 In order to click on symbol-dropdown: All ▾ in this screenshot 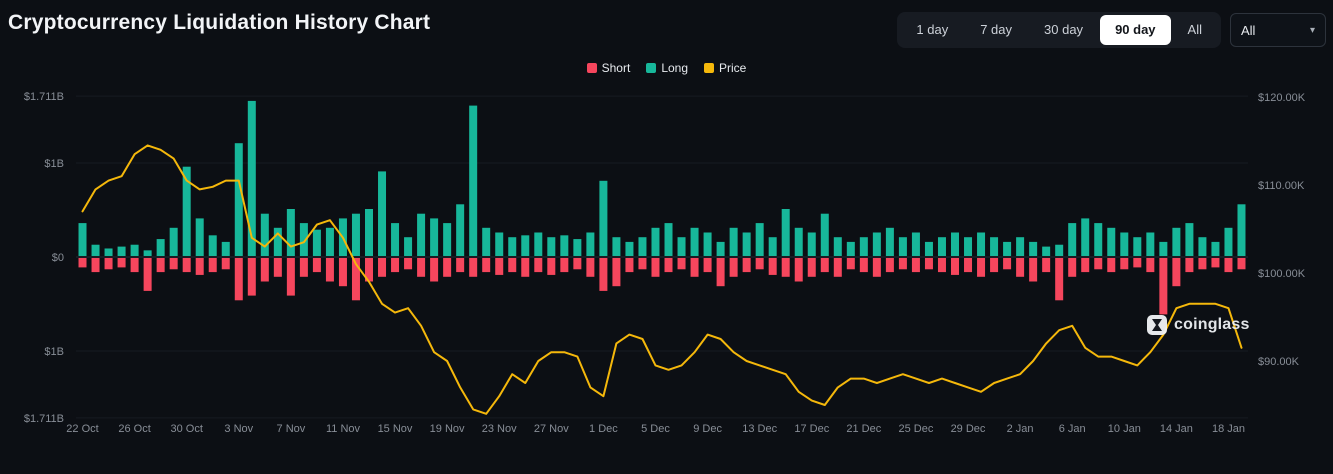, I will do `click(1278, 30)`.